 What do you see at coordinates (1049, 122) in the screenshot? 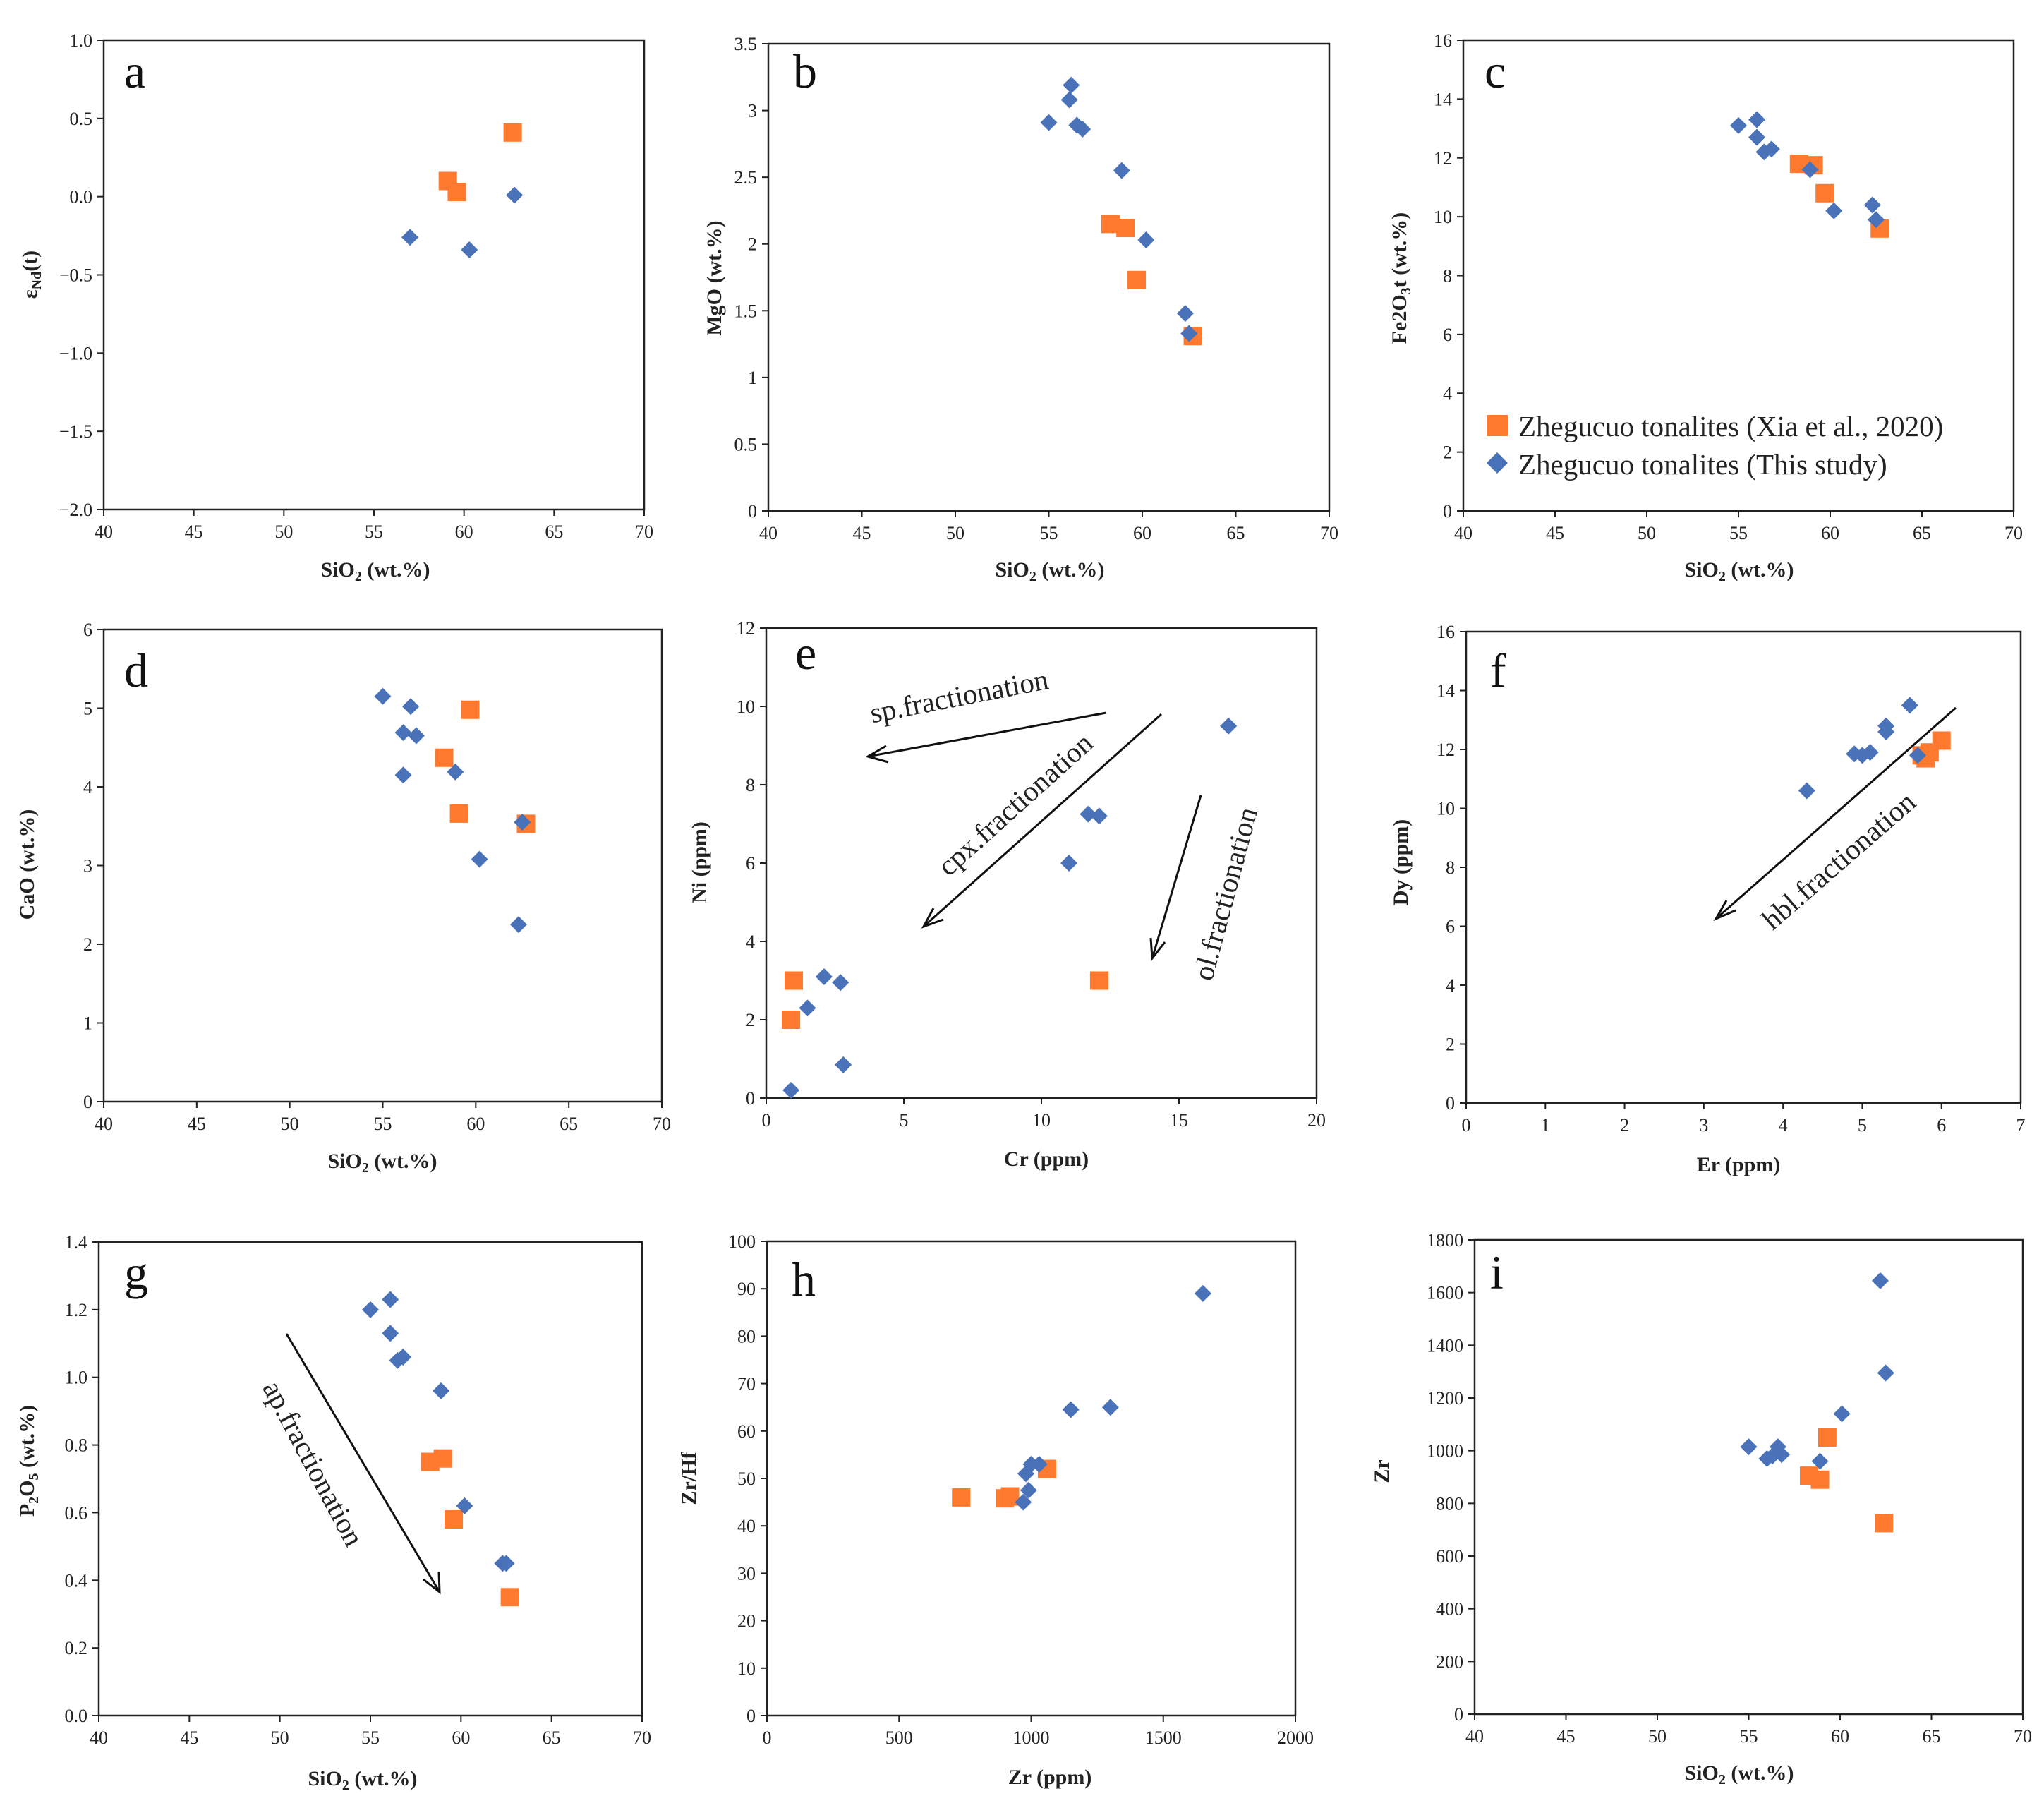
I see `panel-b-point-this-study` at bounding box center [1049, 122].